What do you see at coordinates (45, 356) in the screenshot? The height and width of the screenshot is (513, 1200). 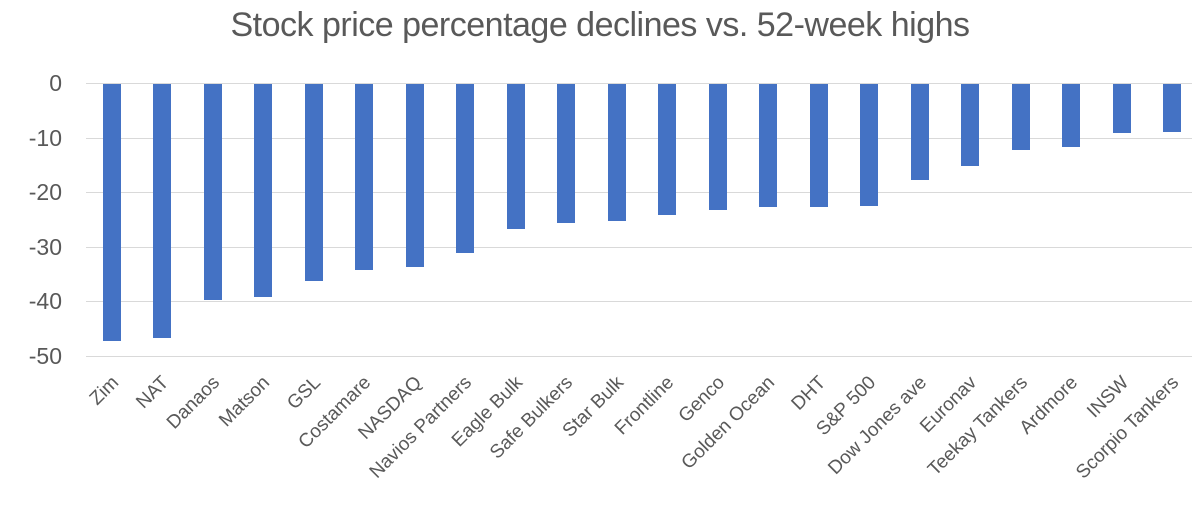 I see `y-axis-tick-label: -50` at bounding box center [45, 356].